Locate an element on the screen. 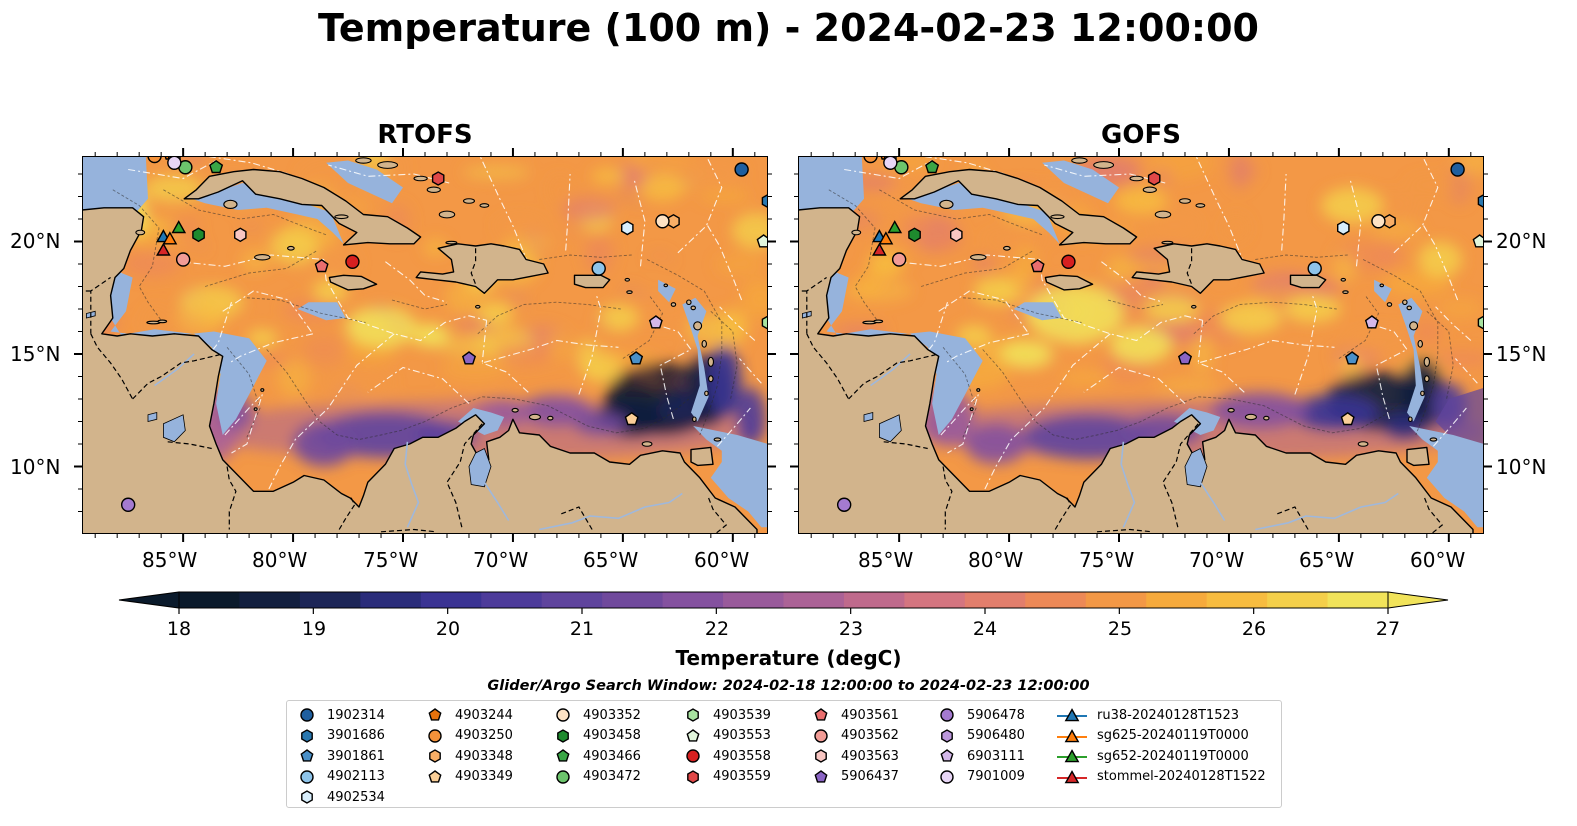  legend-item: sg652-20240119T0000 is located at coordinates (1152, 756).